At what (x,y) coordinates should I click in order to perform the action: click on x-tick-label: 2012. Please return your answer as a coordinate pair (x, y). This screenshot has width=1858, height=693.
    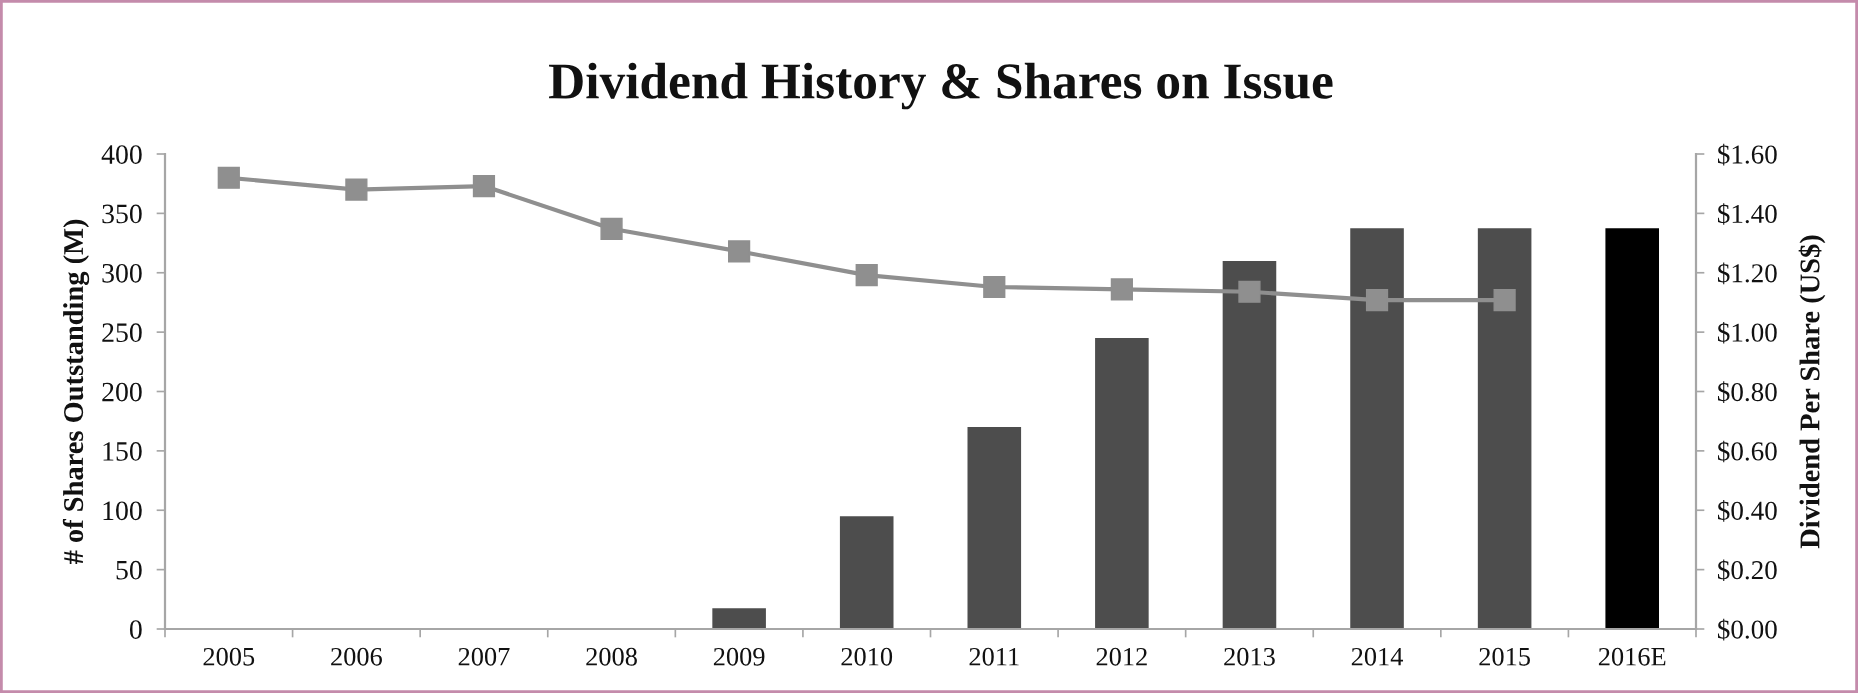
    Looking at the image, I should click on (1121, 656).